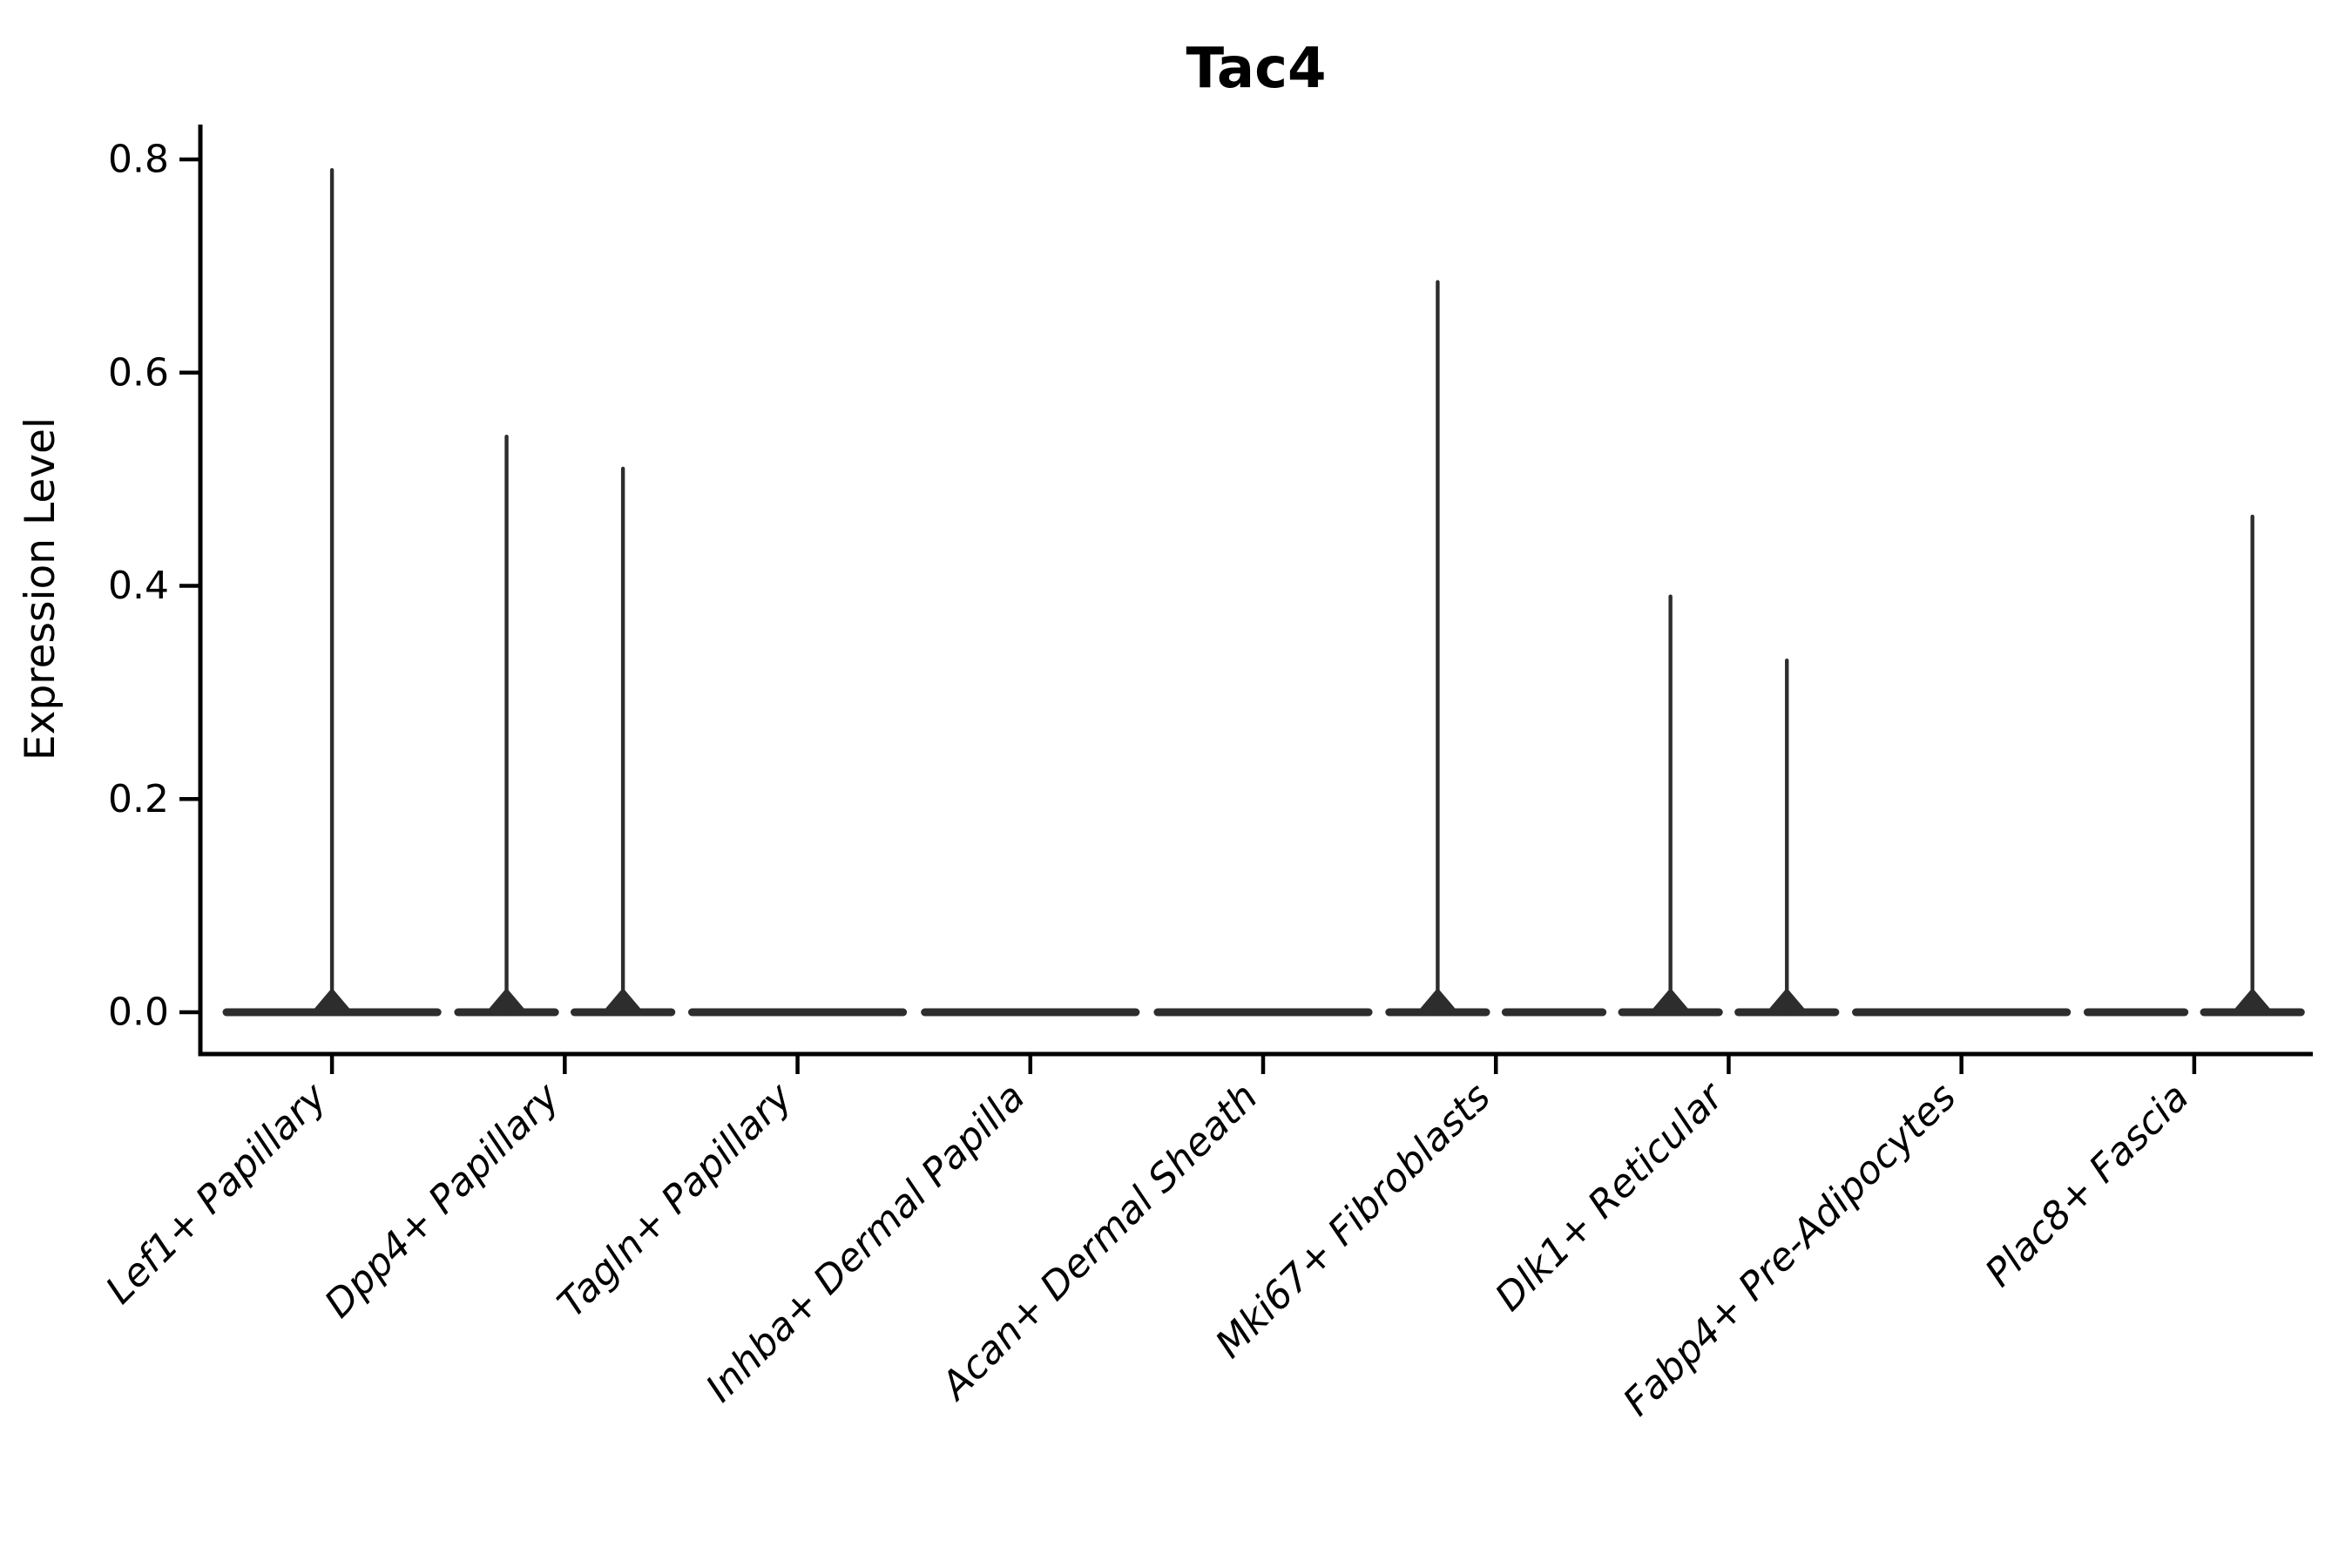 Image resolution: width=2352 pixels, height=1568 pixels. What do you see at coordinates (138, 373) in the screenshot?
I see `y-tick-label: 0.6` at bounding box center [138, 373].